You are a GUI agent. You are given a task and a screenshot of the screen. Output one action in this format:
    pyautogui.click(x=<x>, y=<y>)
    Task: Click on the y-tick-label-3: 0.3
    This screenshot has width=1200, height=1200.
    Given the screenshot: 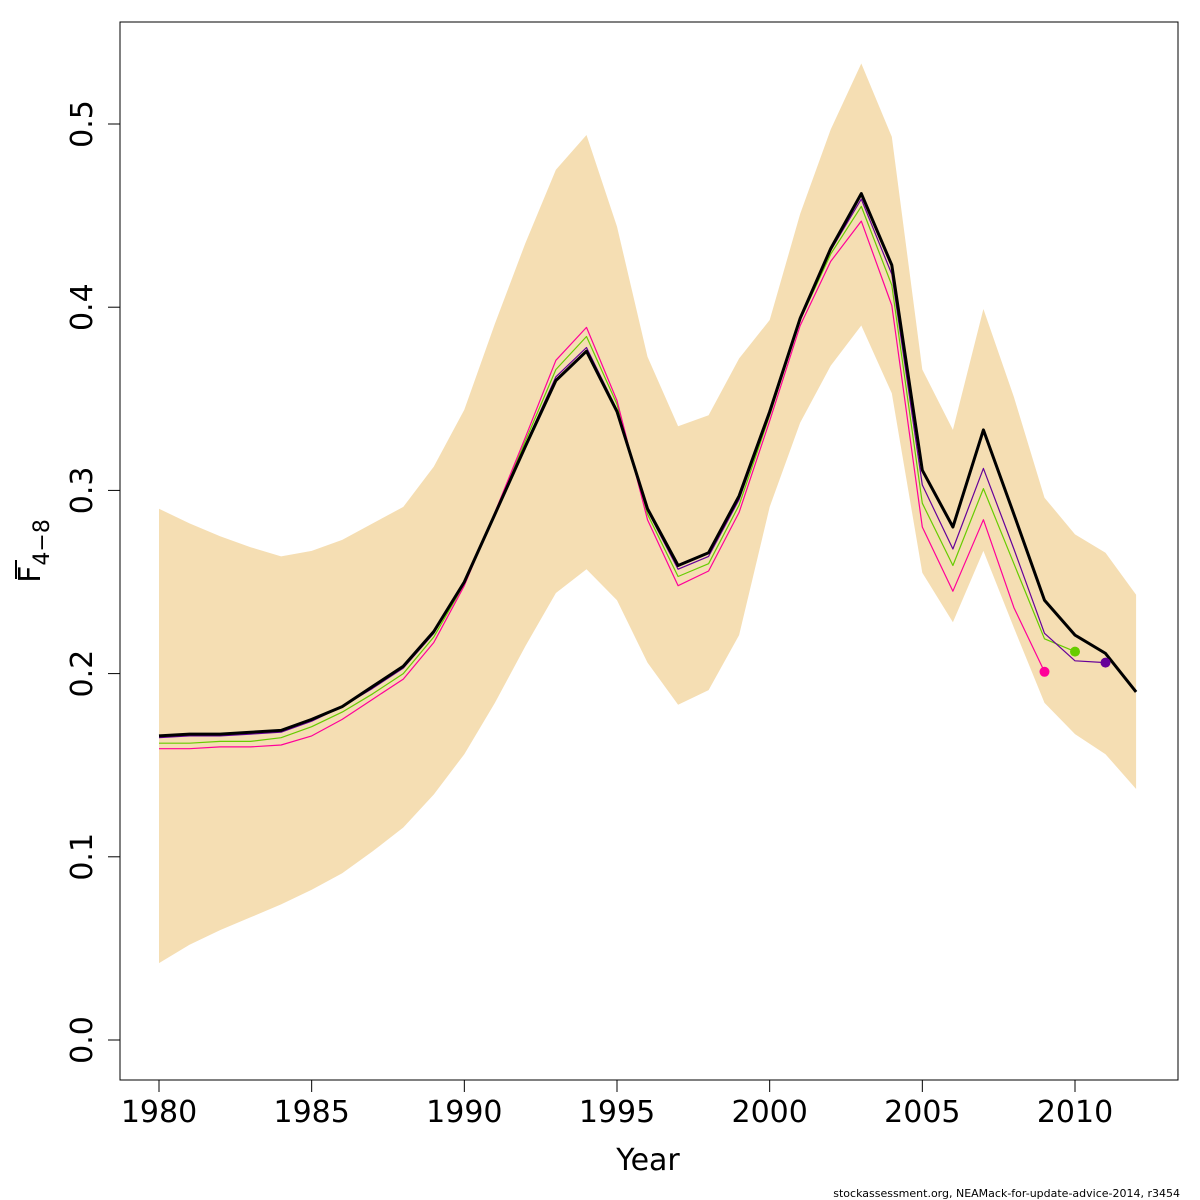 What is the action you would take?
    pyautogui.click(x=82, y=491)
    